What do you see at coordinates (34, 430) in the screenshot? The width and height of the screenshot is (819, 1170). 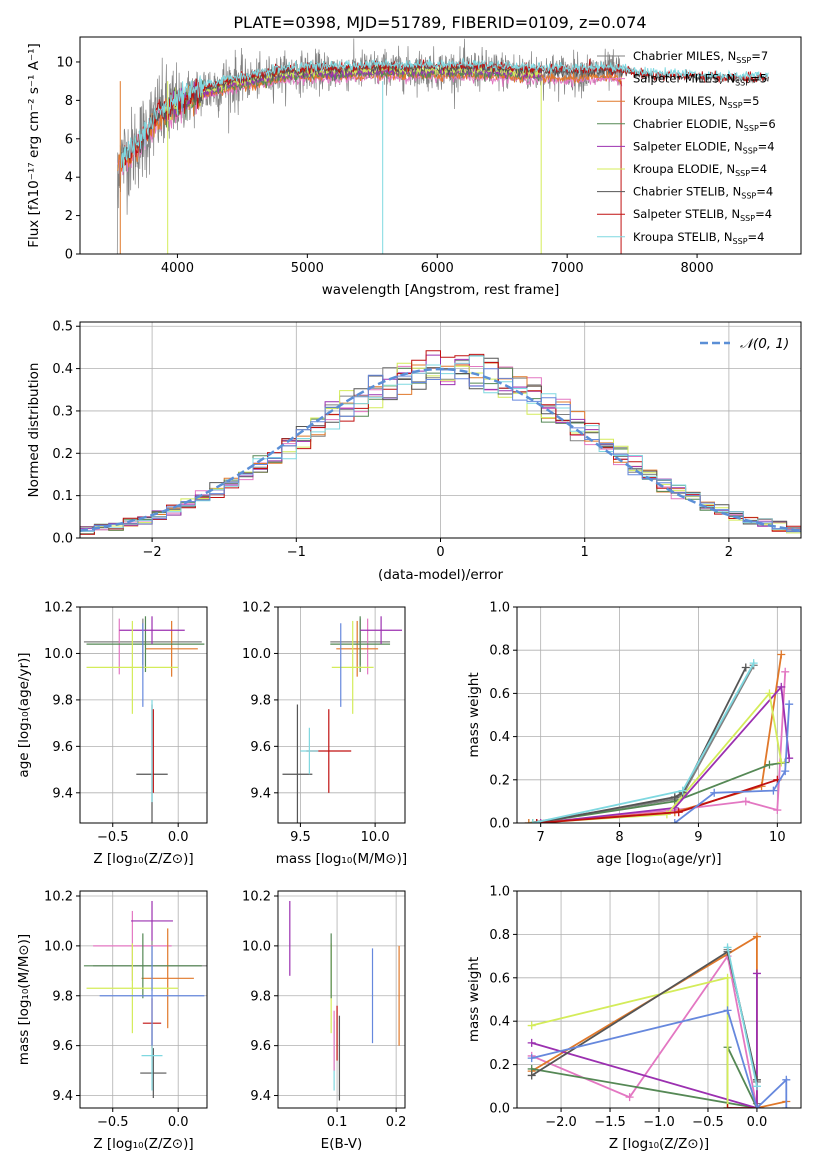 I see `y-axis-label: Normed distribution` at bounding box center [34, 430].